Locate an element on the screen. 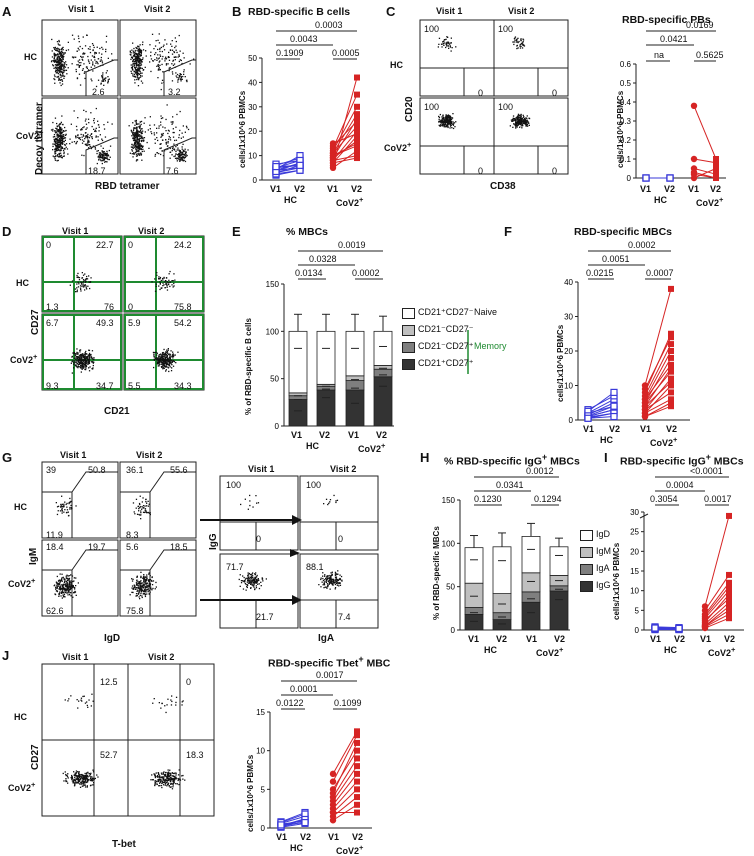 The height and width of the screenshot is (856, 754). d-g4-3: 5.5 is located at coordinates (134, 386).